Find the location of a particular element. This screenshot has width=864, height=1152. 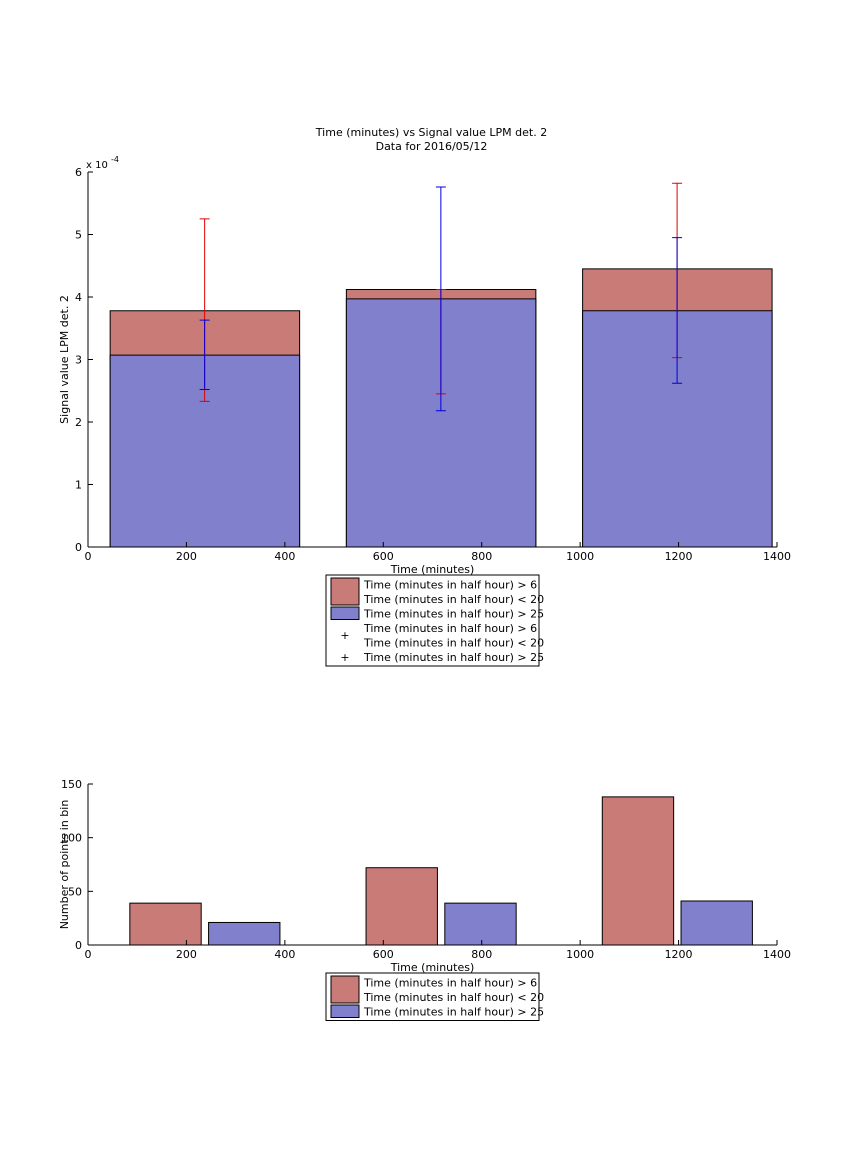

y-tick-label: 3 is located at coordinates (78, 360).